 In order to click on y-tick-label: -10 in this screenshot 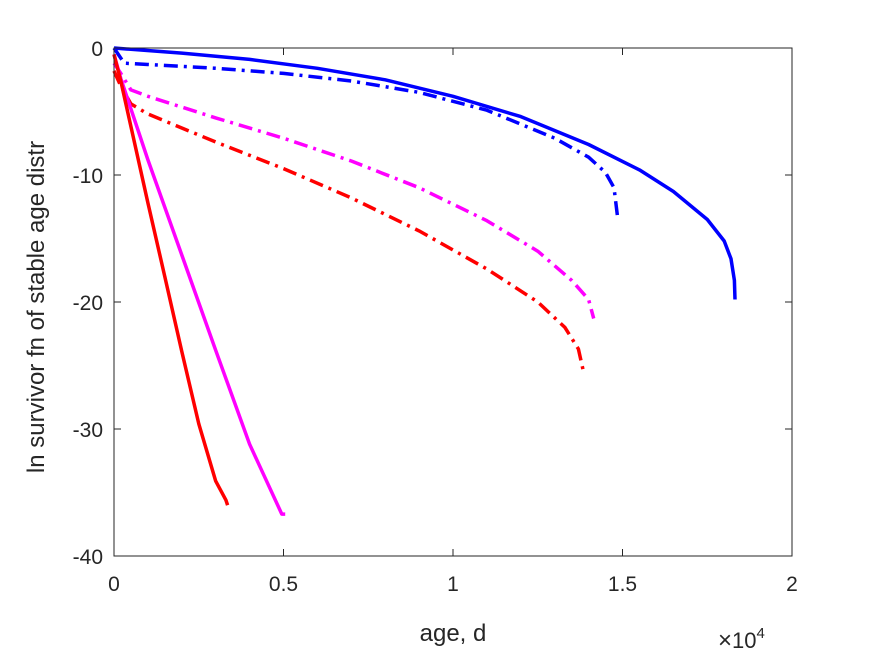, I will do `click(88, 176)`.